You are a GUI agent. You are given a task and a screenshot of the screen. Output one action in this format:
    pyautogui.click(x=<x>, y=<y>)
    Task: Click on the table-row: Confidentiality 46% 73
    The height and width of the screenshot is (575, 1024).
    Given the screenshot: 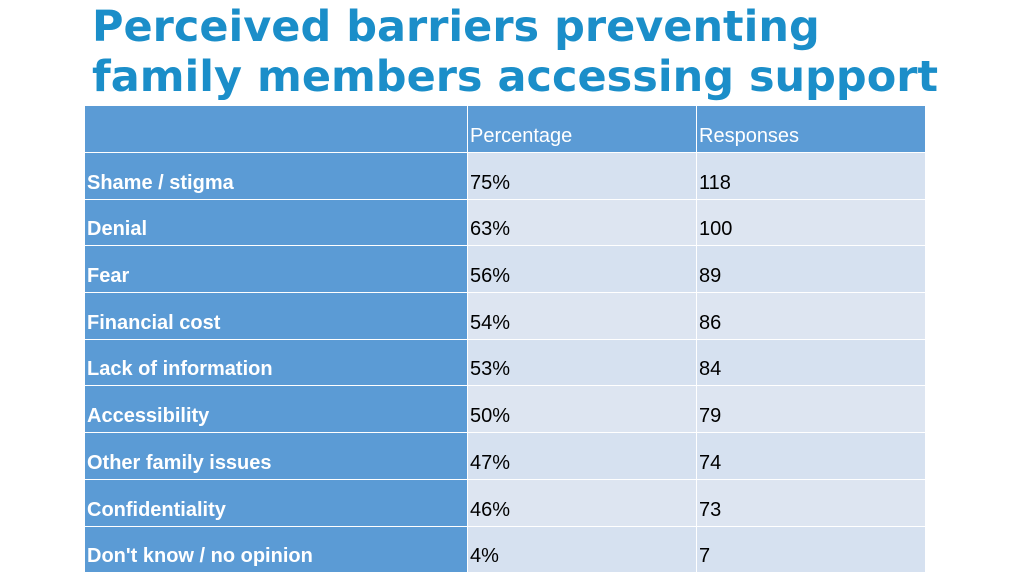 What is the action you would take?
    pyautogui.click(x=505, y=502)
    